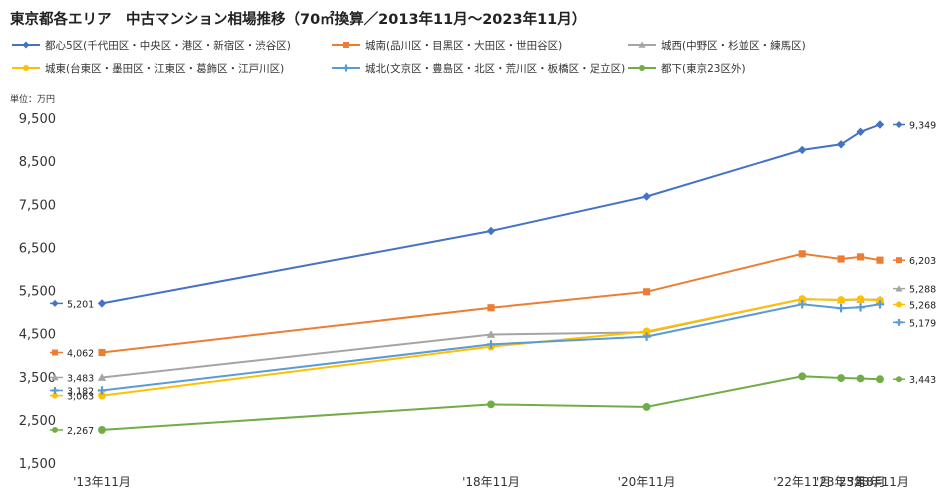 This screenshot has height=498, width=940. I want to click on x-tick-label: '22年11月, so click(802, 482).